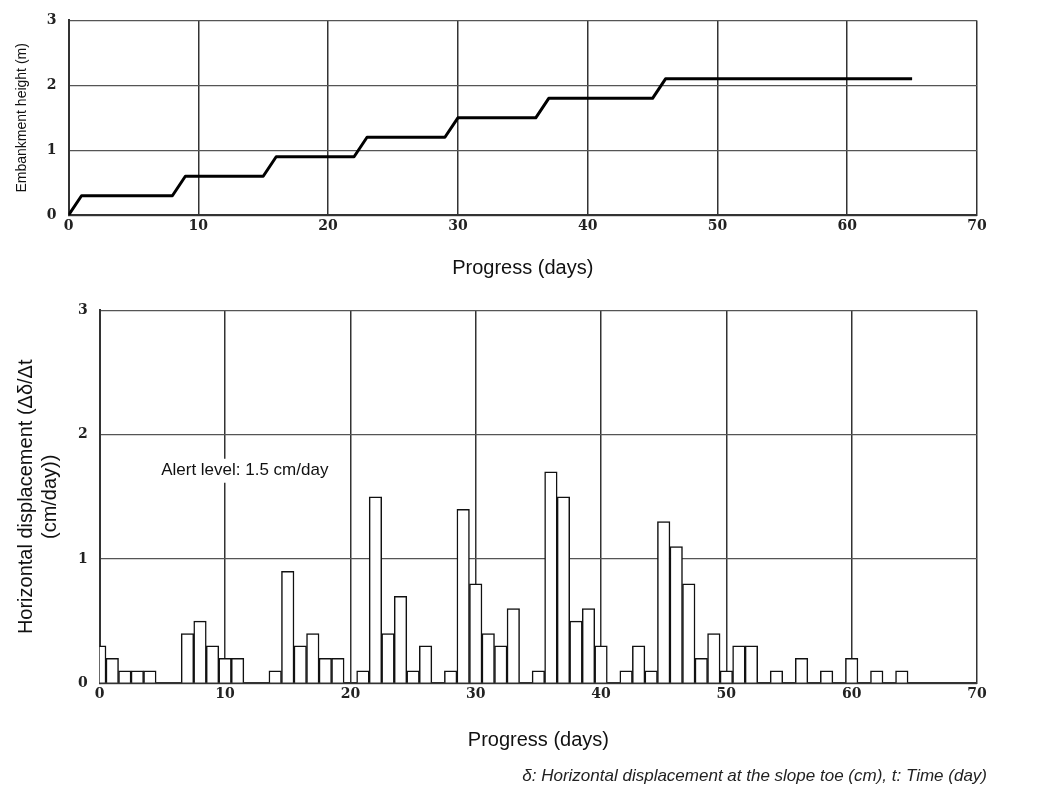  I want to click on text: δ: Horizontal displacement at the slope toe (cm), t: Time (day), so click(754, 776).